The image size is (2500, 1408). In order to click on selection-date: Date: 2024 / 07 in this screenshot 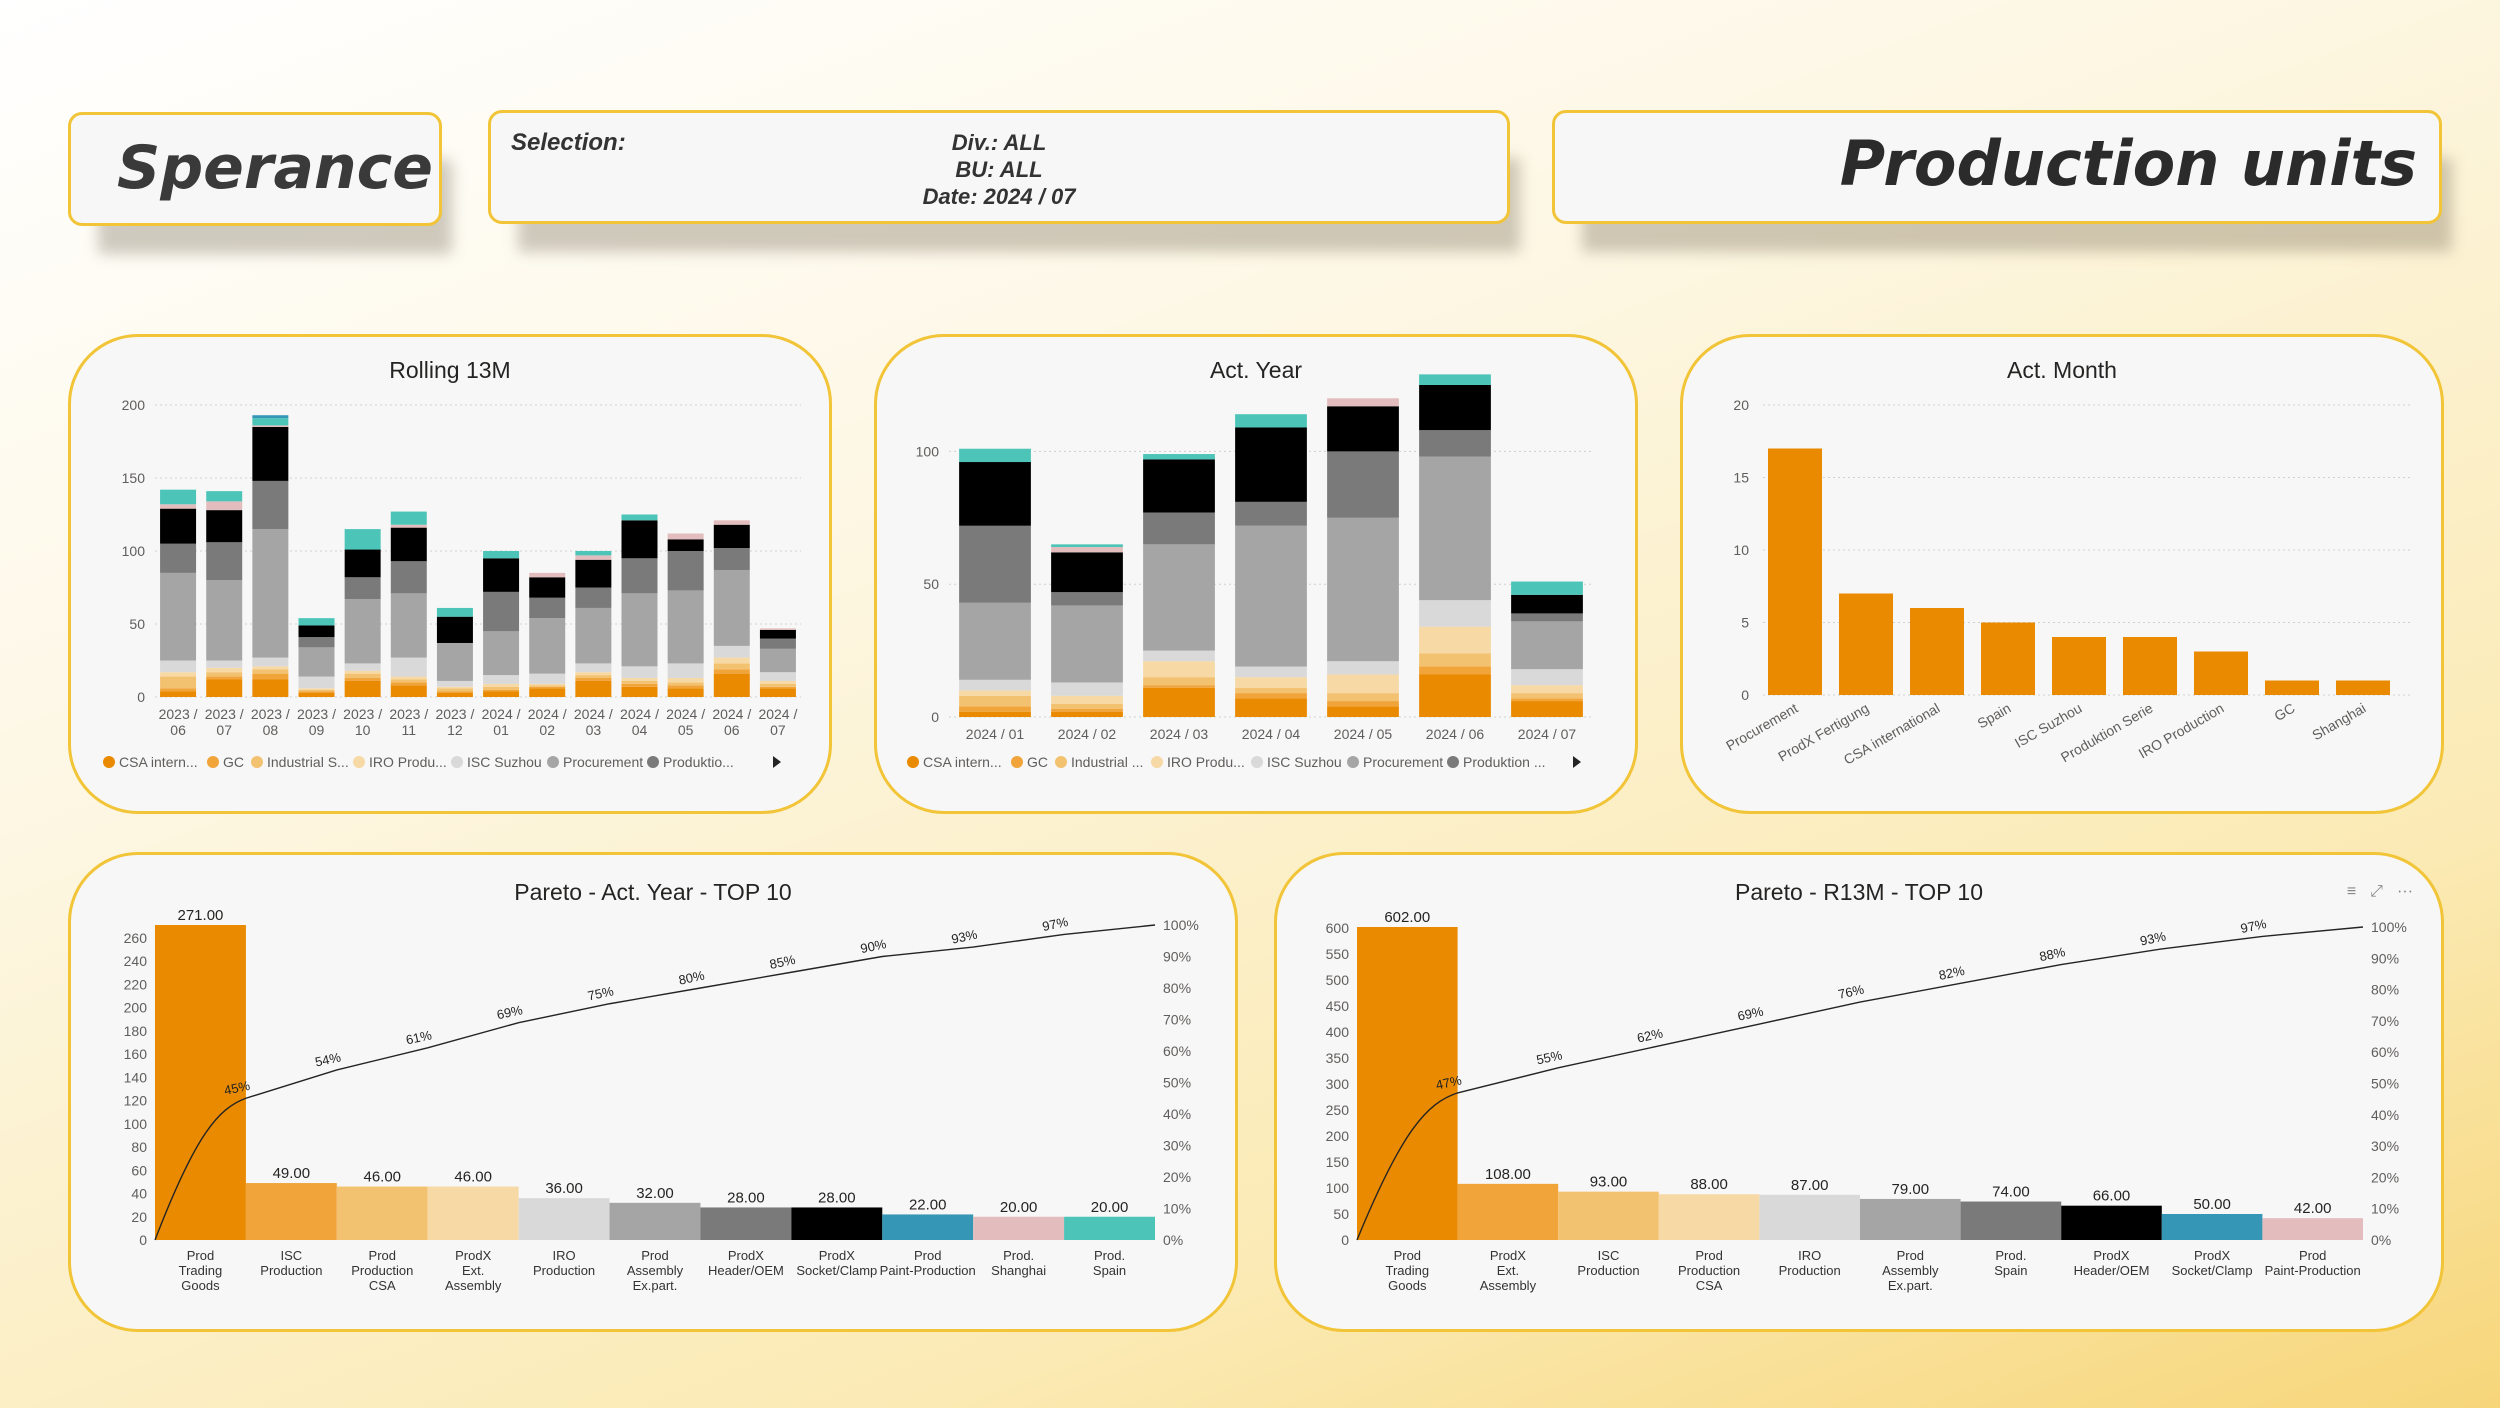, I will do `click(999, 196)`.